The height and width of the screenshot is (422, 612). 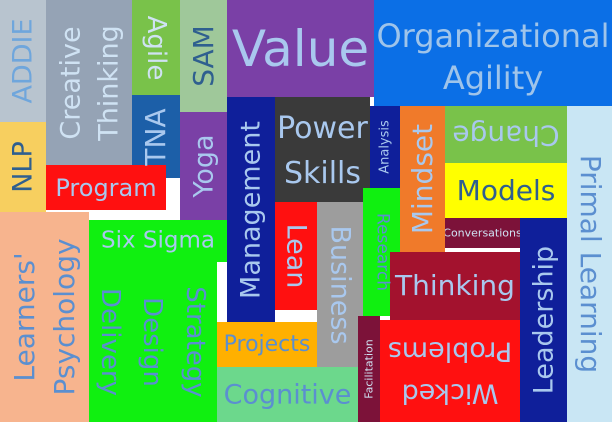 I want to click on tile-models, so click(x=506, y=190).